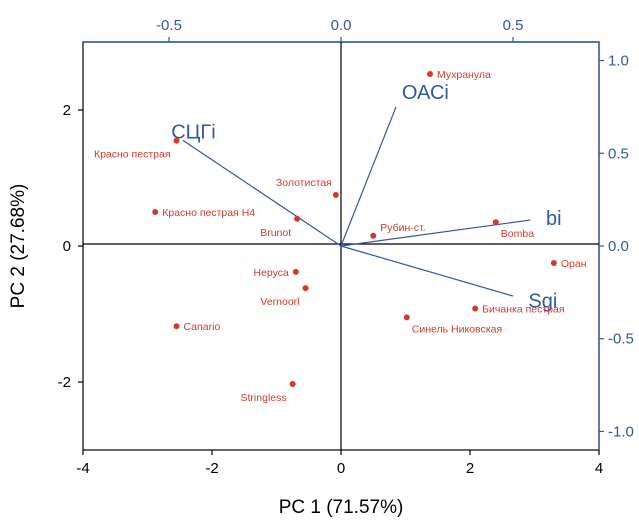 The width and height of the screenshot is (639, 530). Describe the element at coordinates (341, 468) in the screenshot. I see `x-tick-label: 0` at that location.